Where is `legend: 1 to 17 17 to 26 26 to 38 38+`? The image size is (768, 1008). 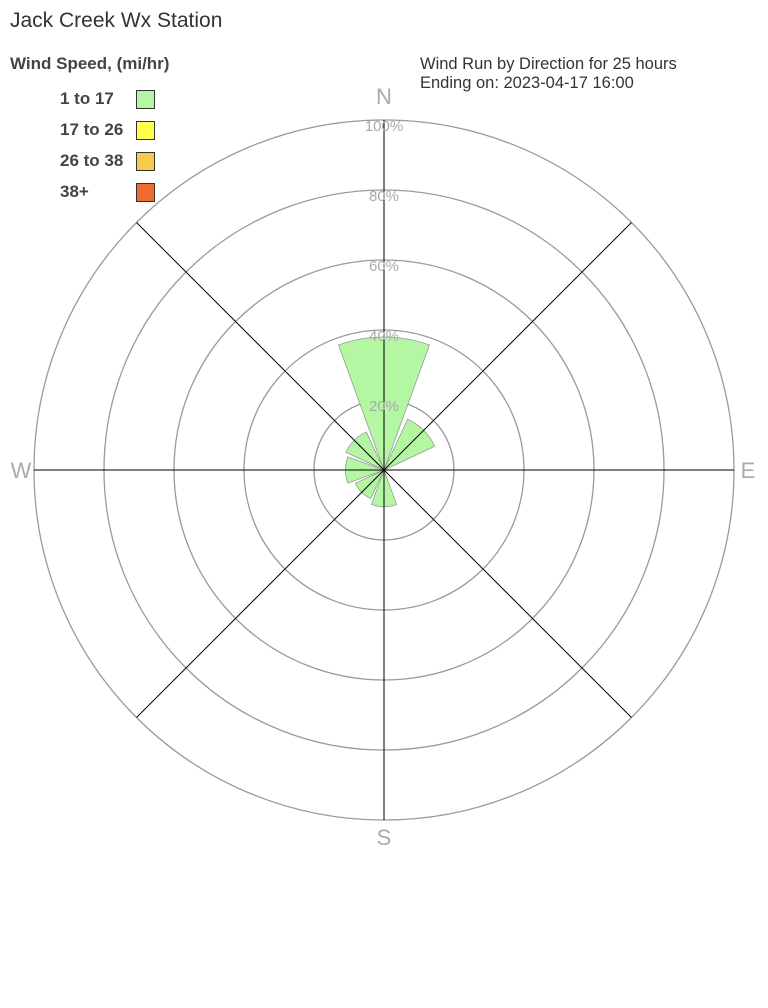
legend: 1 to 17 17 to 26 26 to 38 38+ is located at coordinates (107, 151).